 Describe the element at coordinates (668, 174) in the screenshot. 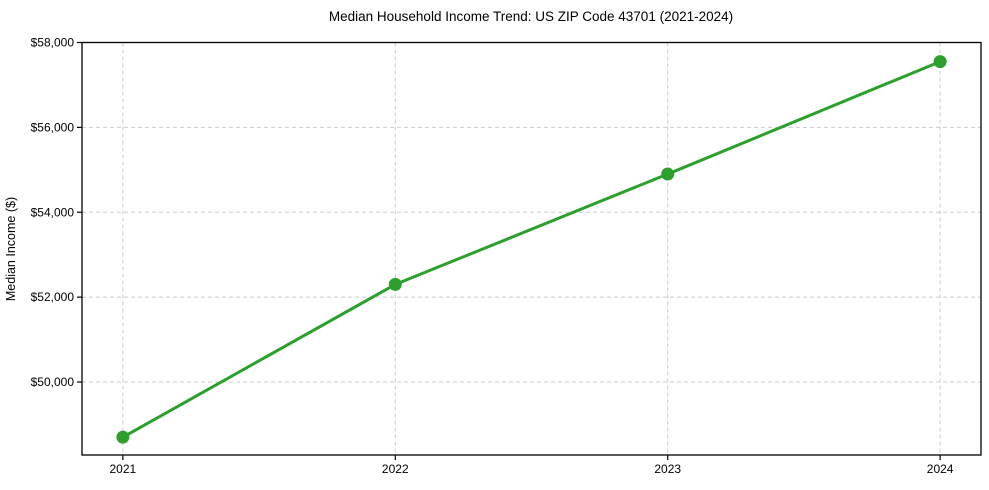

I see `data-point-2023` at that location.